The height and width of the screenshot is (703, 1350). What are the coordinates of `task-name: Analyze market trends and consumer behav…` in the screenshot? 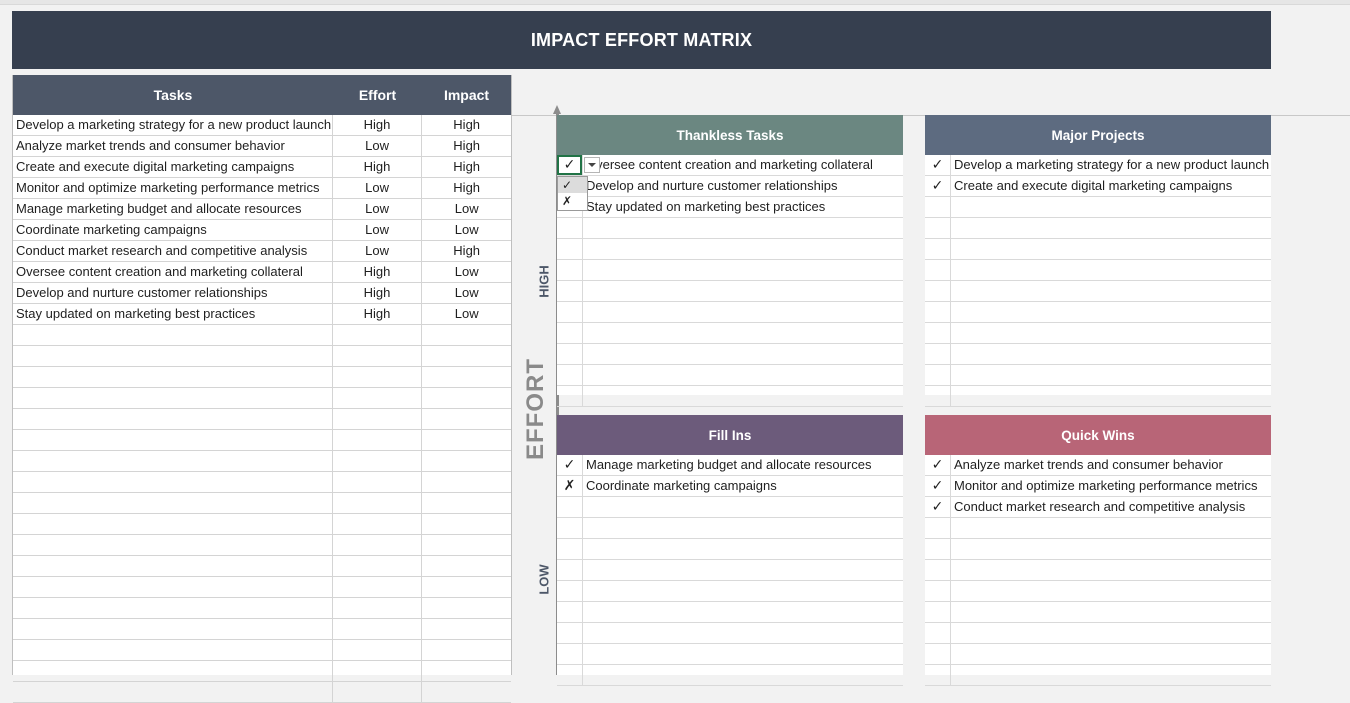 It's located at (1088, 464).